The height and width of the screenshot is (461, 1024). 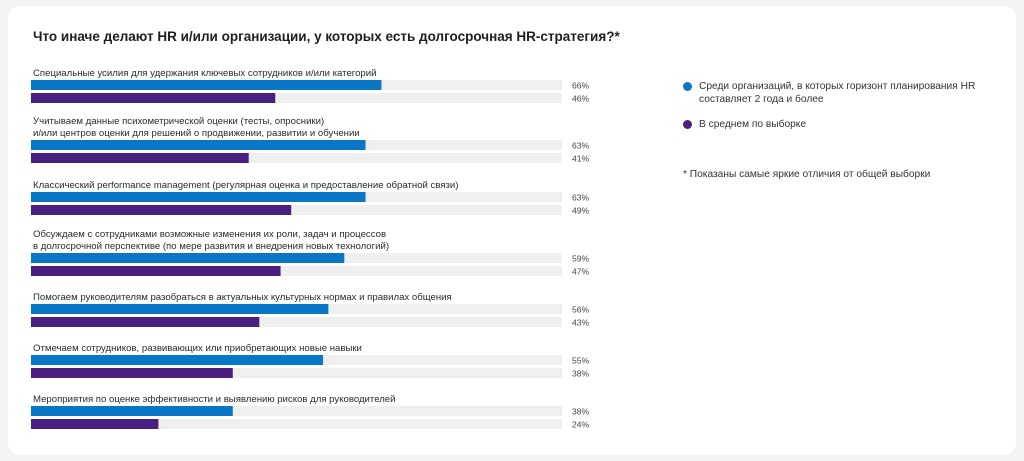 What do you see at coordinates (581, 425) in the screenshot?
I see `data-label: 24%` at bounding box center [581, 425].